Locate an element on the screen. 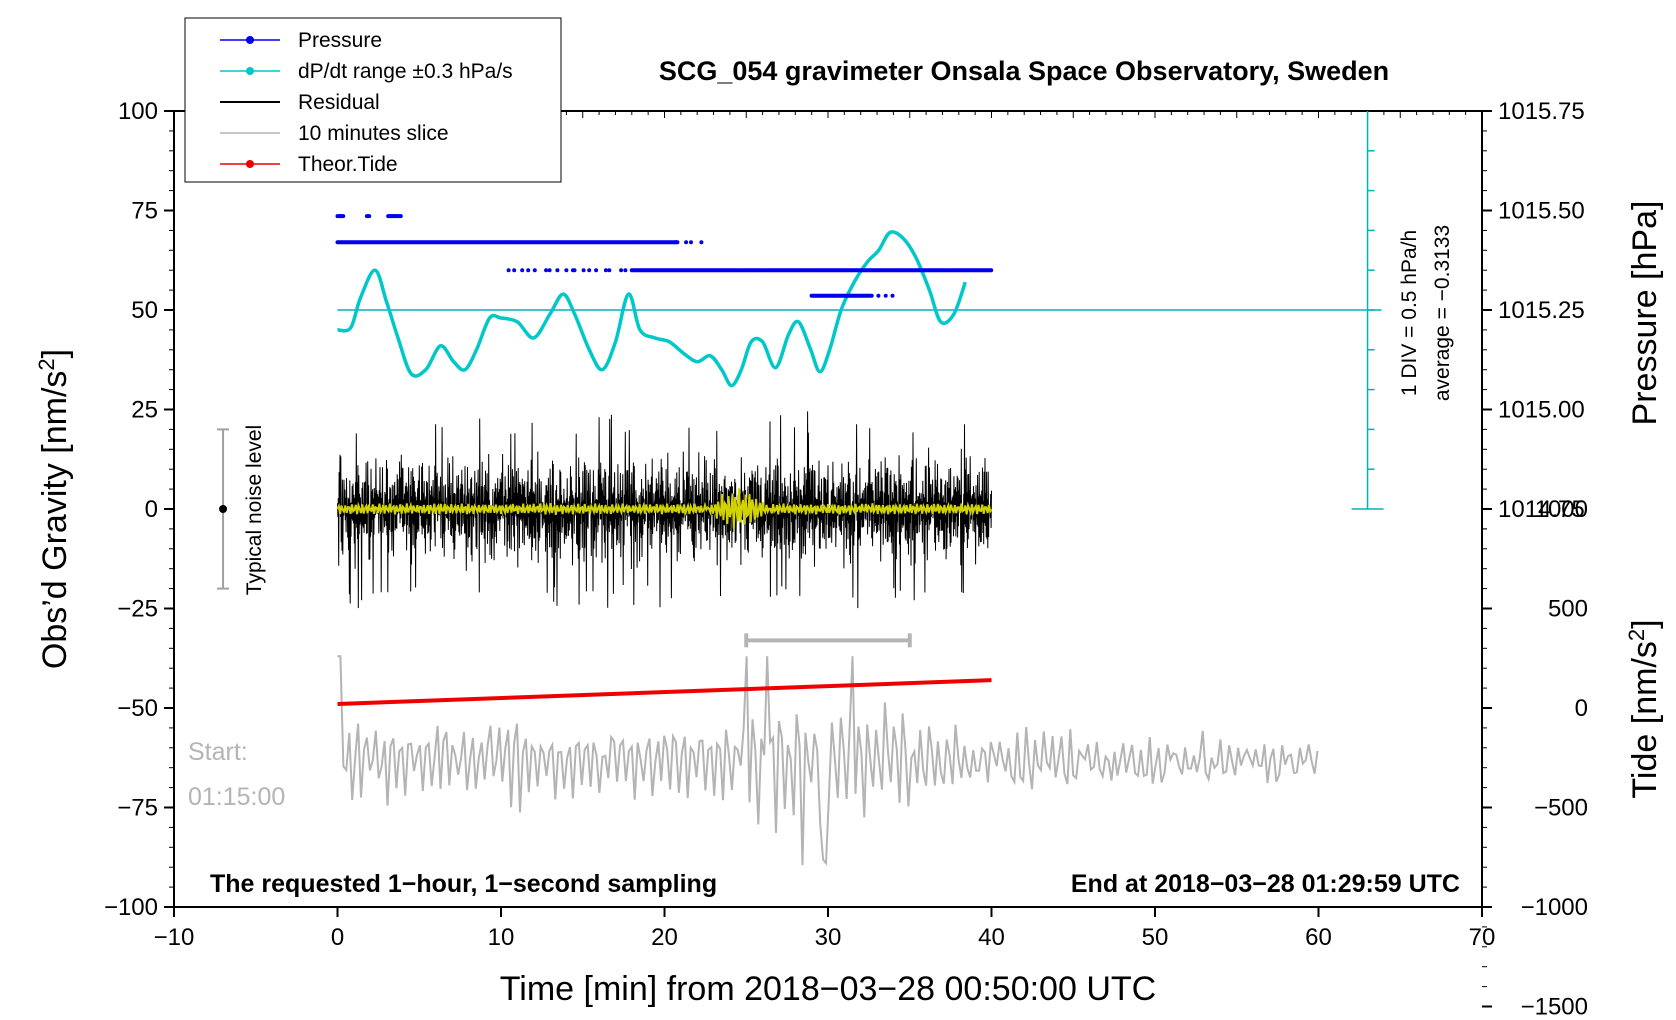 This screenshot has width=1676, height=1020. dpdt-line is located at coordinates (652, 309).